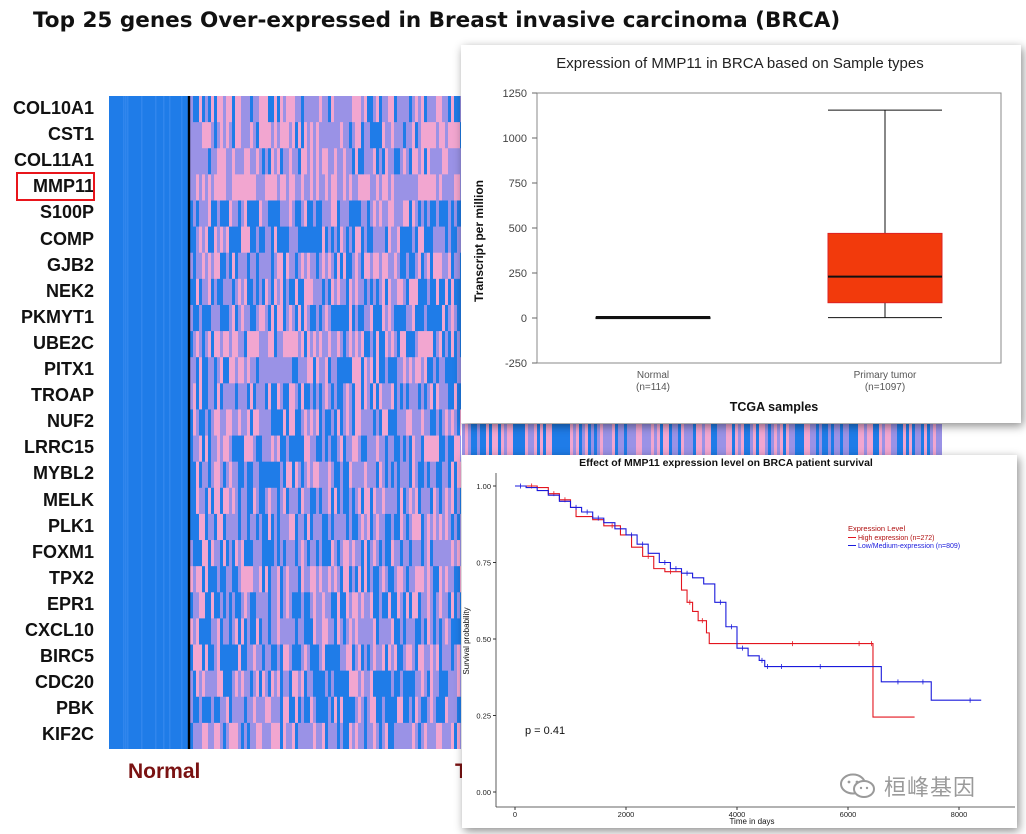 The width and height of the screenshot is (1026, 834). I want to click on boxplot-ytick-label: 0, so click(524, 319).